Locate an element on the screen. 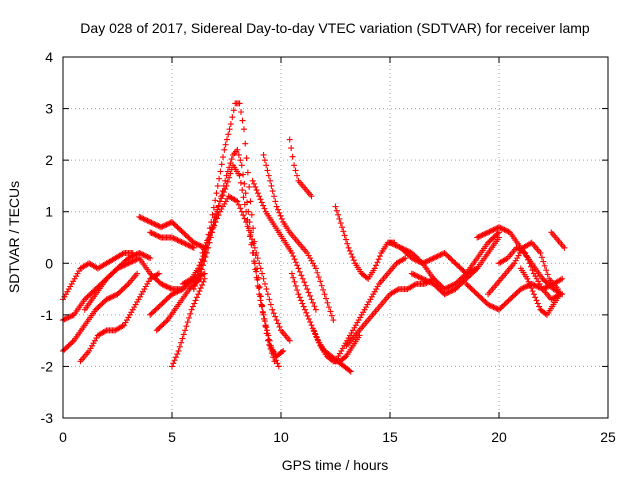  x-axis-label: GPS time / hours is located at coordinates (335, 465).